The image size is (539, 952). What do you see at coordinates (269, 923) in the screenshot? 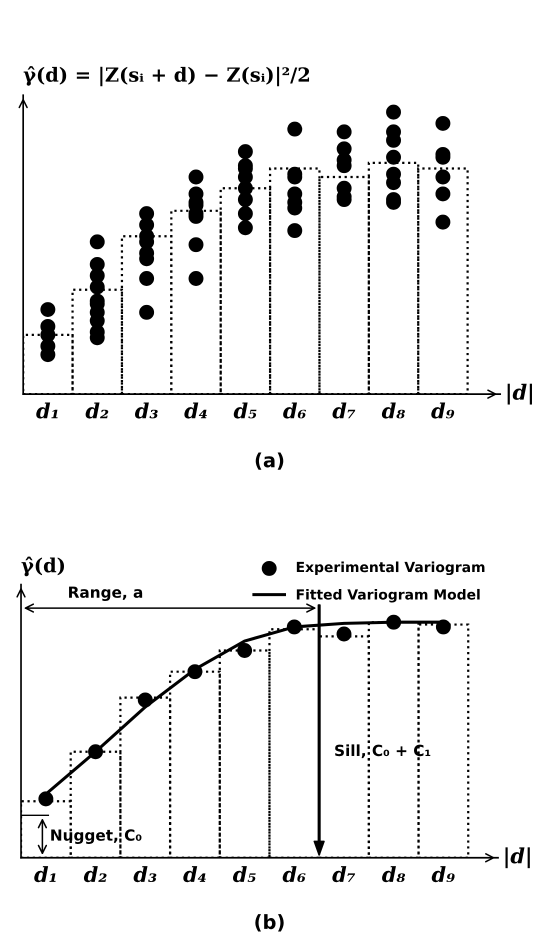
I see `text: (b)` at bounding box center [269, 923].